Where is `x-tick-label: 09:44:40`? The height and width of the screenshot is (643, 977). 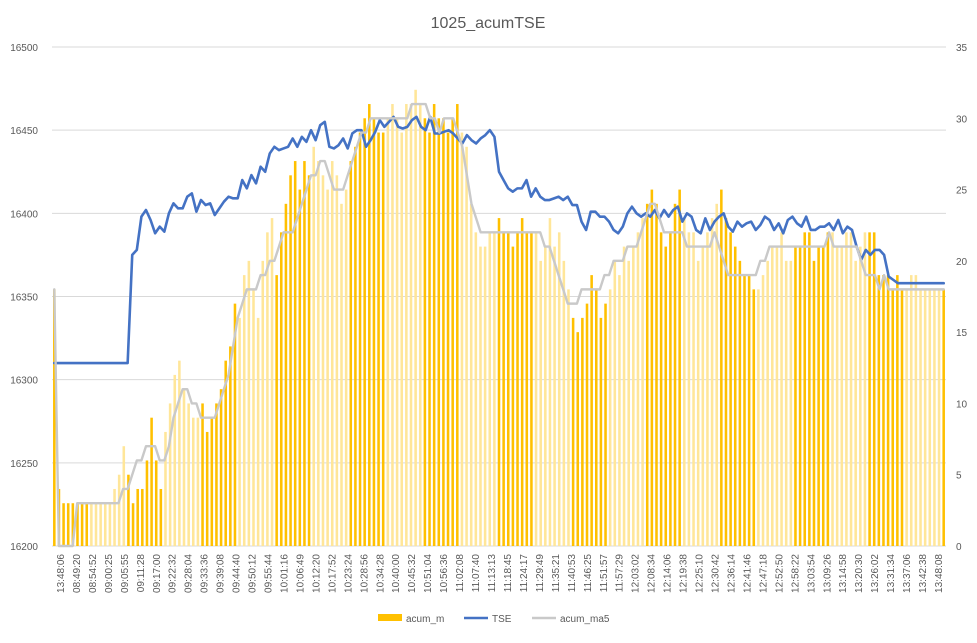 x-tick-label: 09:44:40 is located at coordinates (237, 573).